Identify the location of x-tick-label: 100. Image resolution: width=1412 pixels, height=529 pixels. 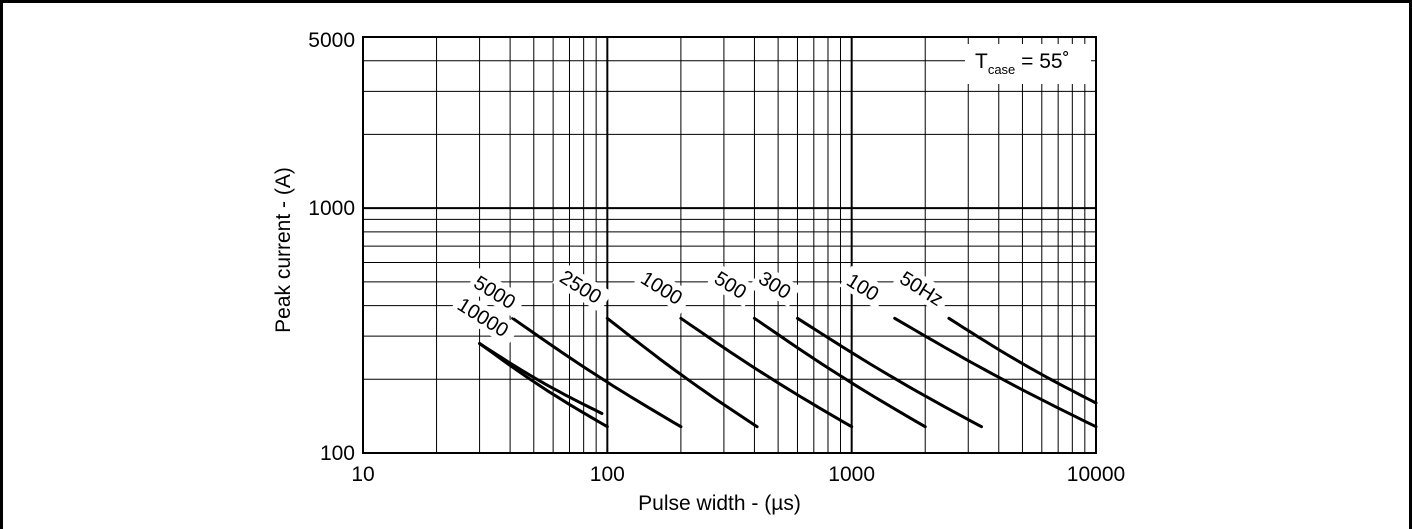
(607, 474).